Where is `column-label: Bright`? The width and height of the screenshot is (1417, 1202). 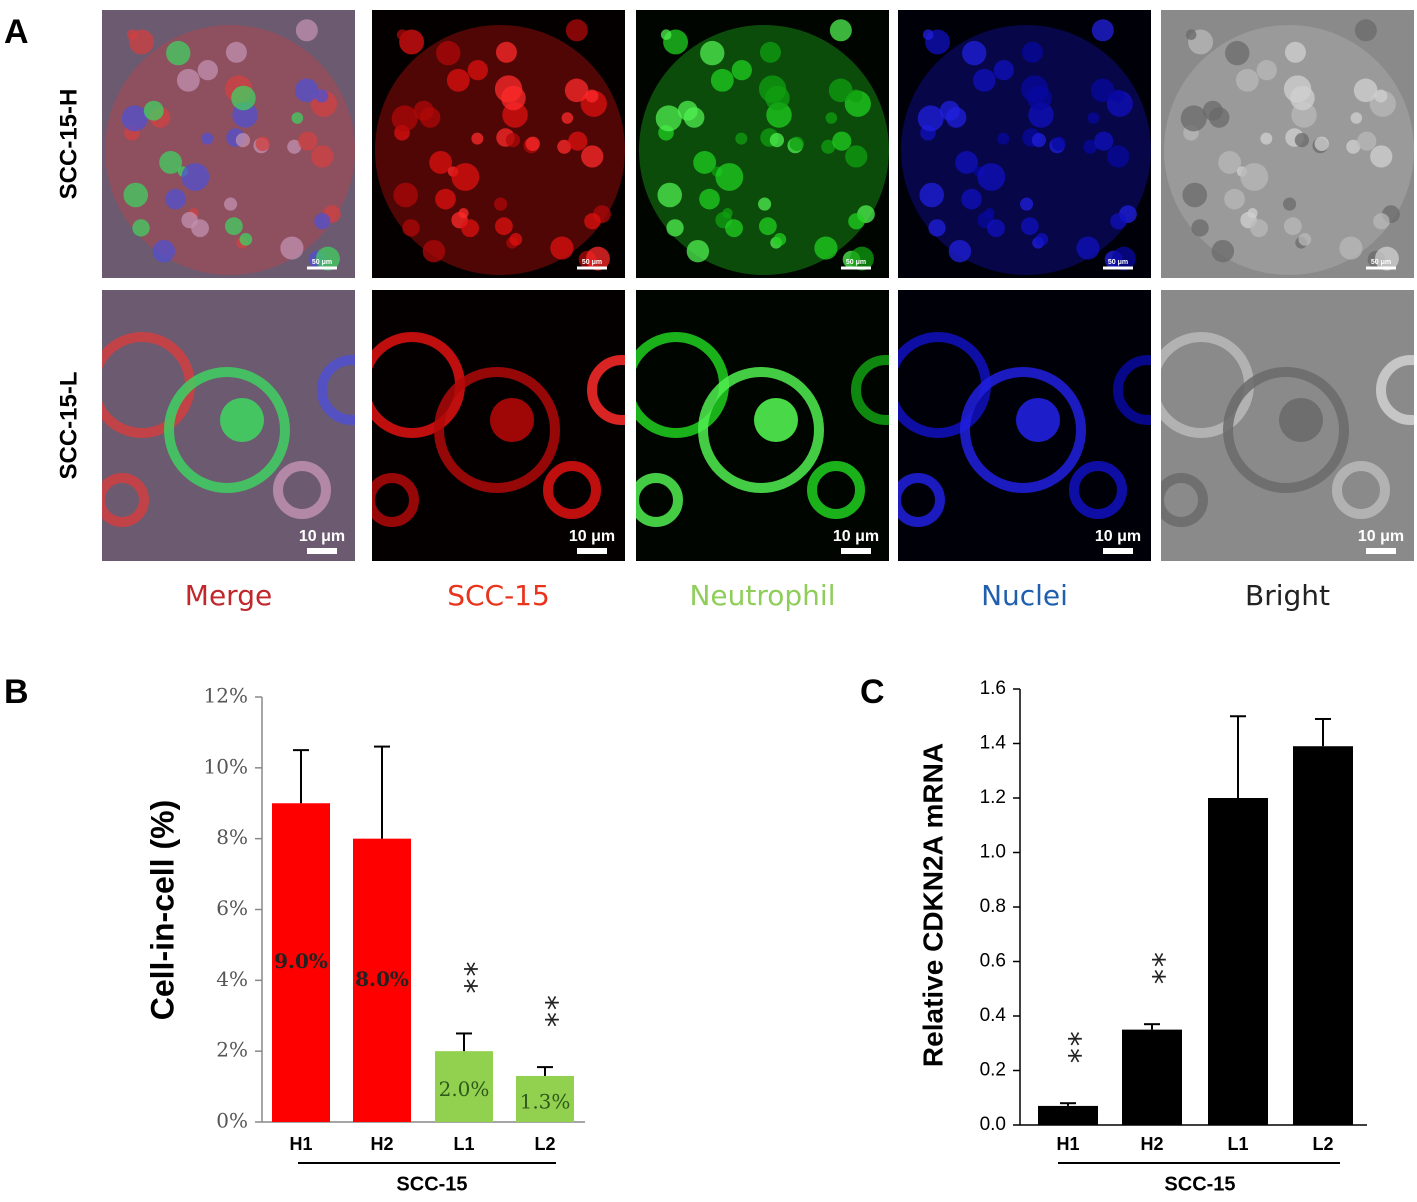
column-label: Bright is located at coordinates (1287, 595).